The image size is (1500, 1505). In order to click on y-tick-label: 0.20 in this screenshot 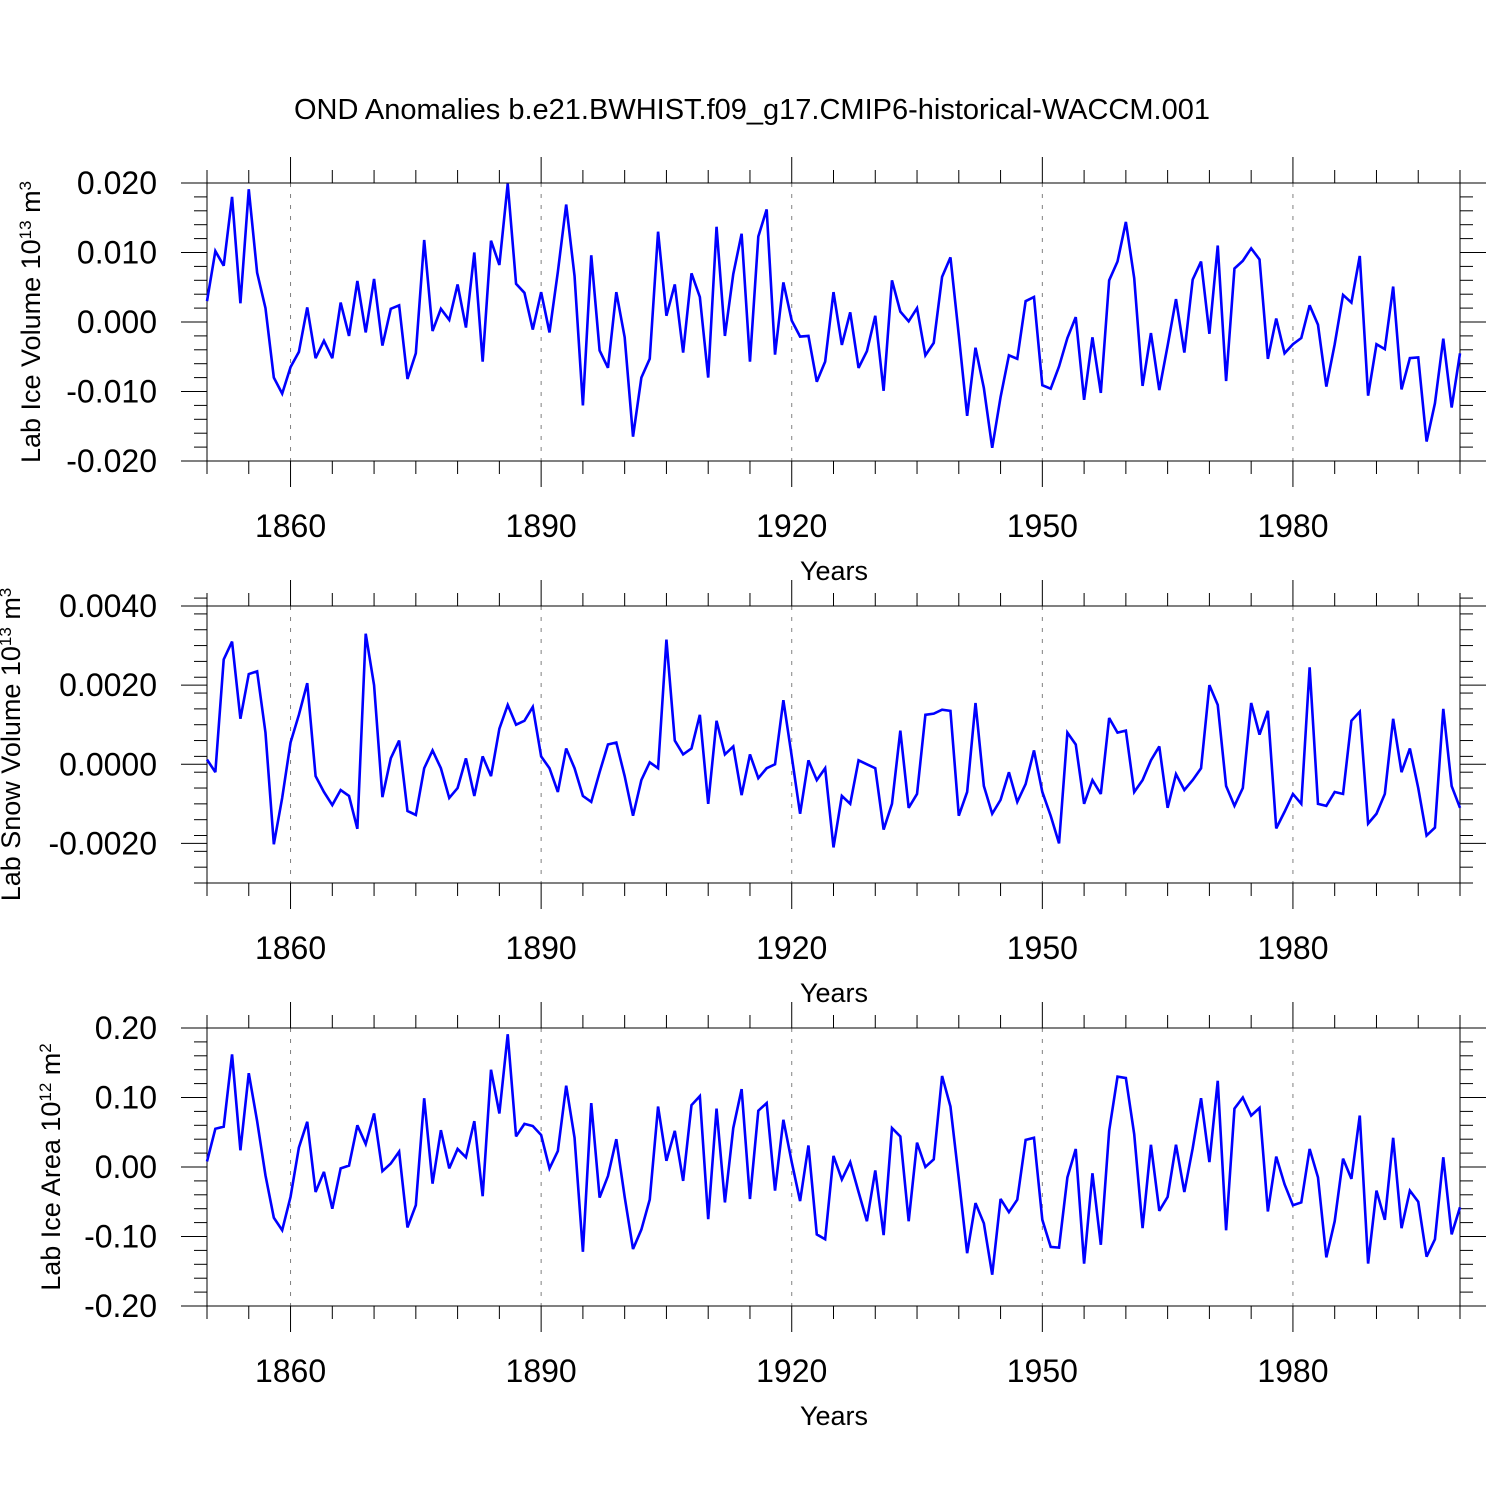, I will do `click(126, 1028)`.